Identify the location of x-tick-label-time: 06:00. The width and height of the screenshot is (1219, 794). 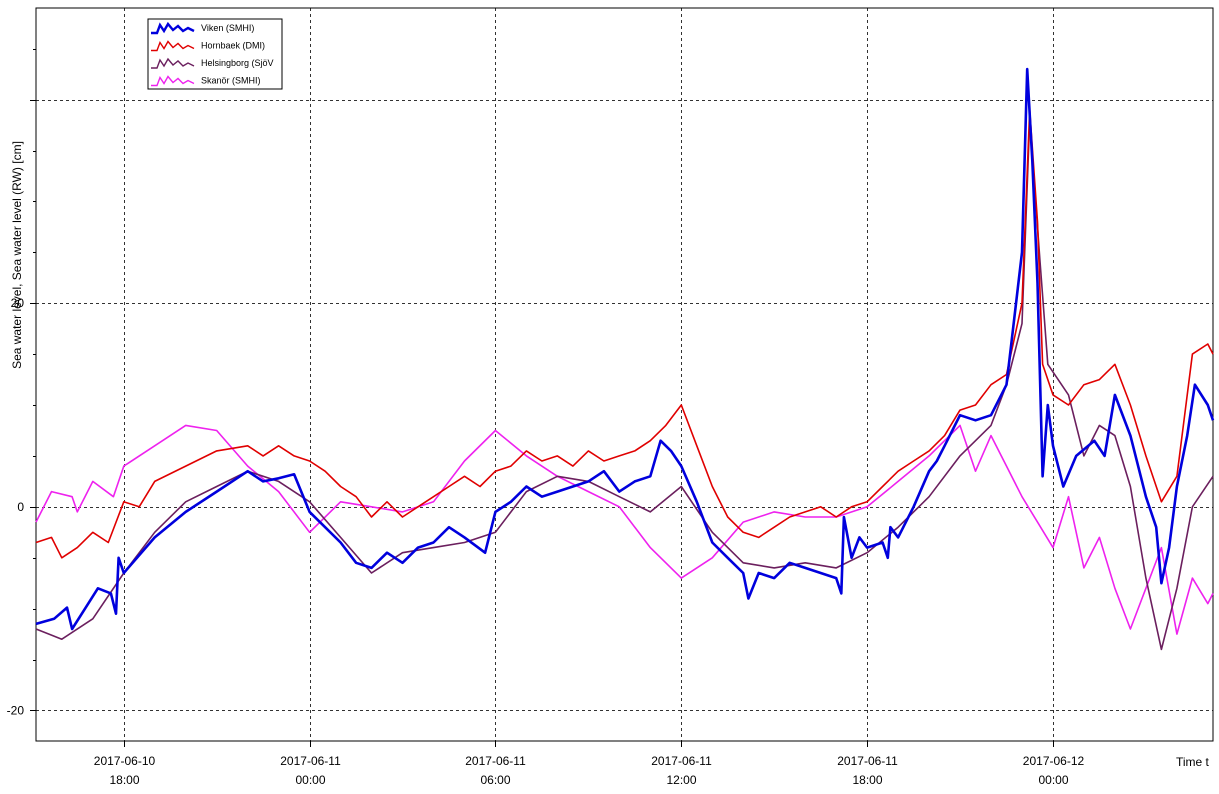
(495, 780).